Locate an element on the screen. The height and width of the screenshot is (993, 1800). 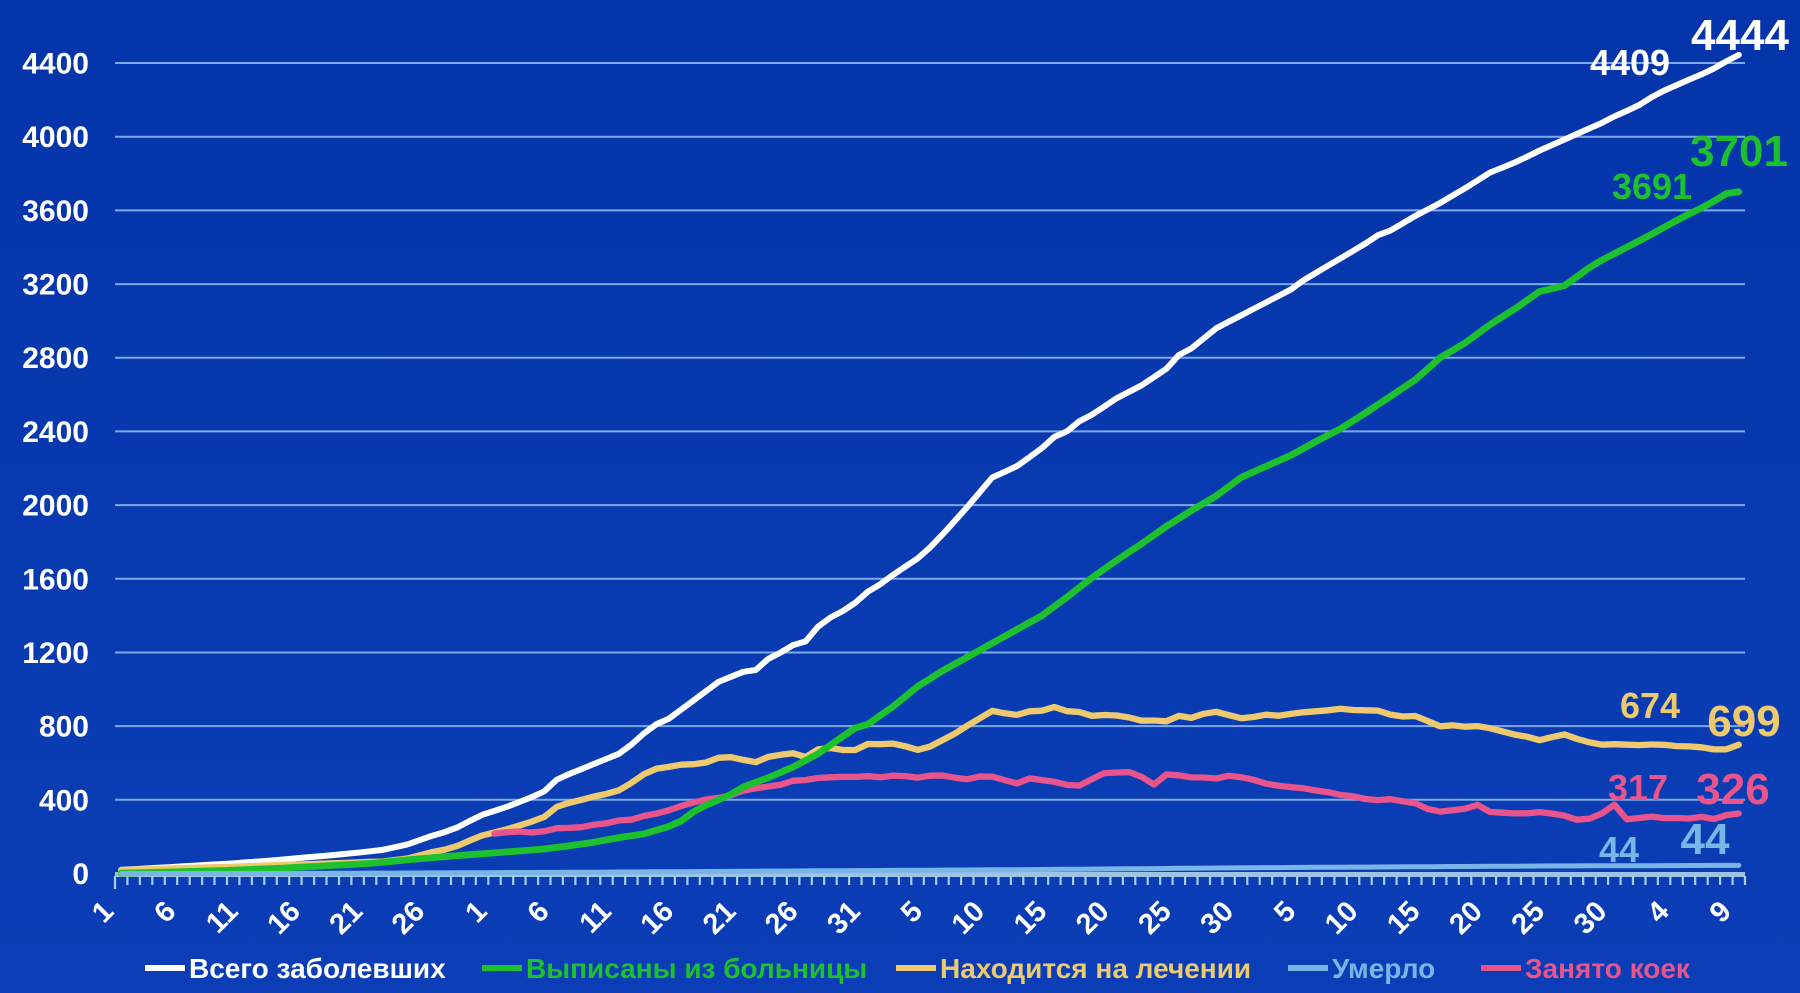
svg-text: 1200 is located at coordinates (55, 653).